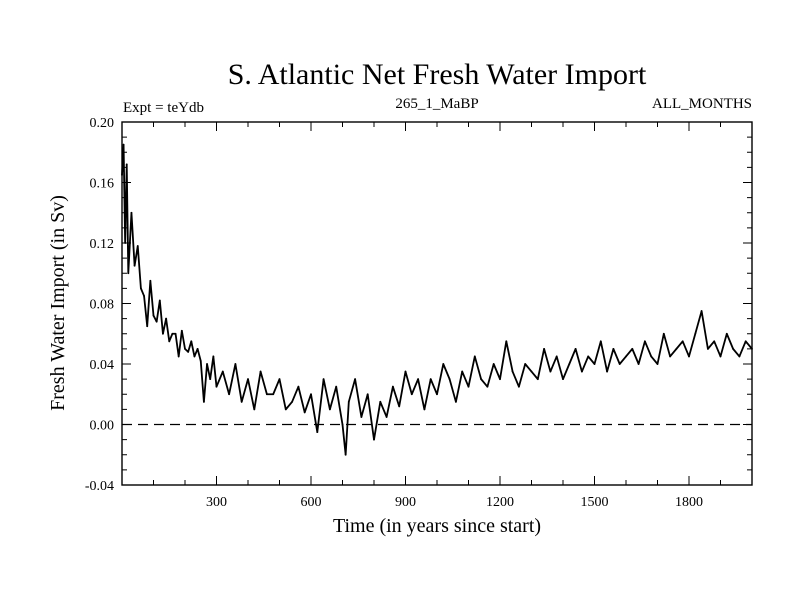 This screenshot has height=600, width=800. Describe the element at coordinates (163, 108) in the screenshot. I see `experiment-label: Expt = teYdb` at that location.